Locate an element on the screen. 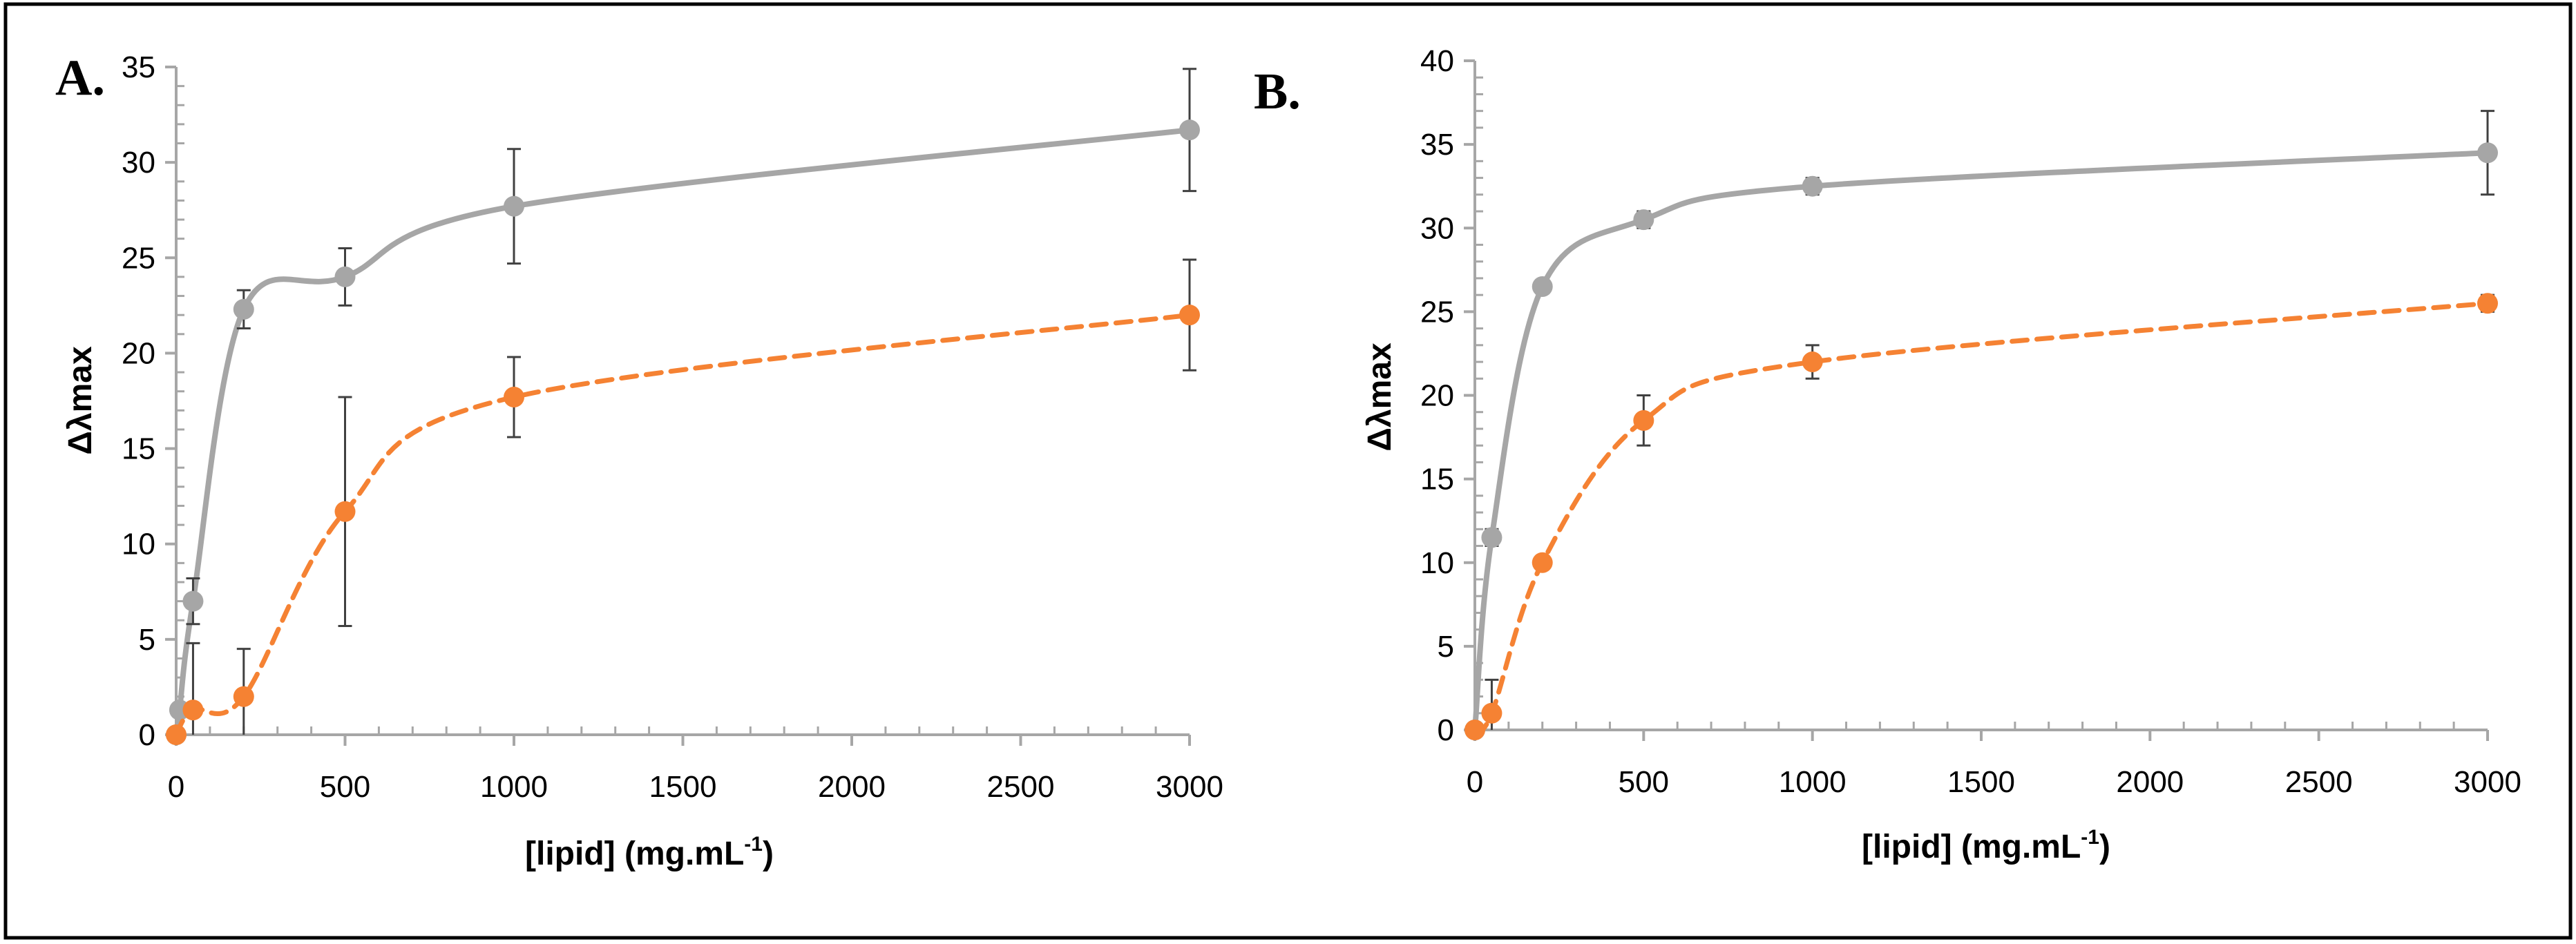  panel-a-y-tick-label: 20 is located at coordinates (138, 353).